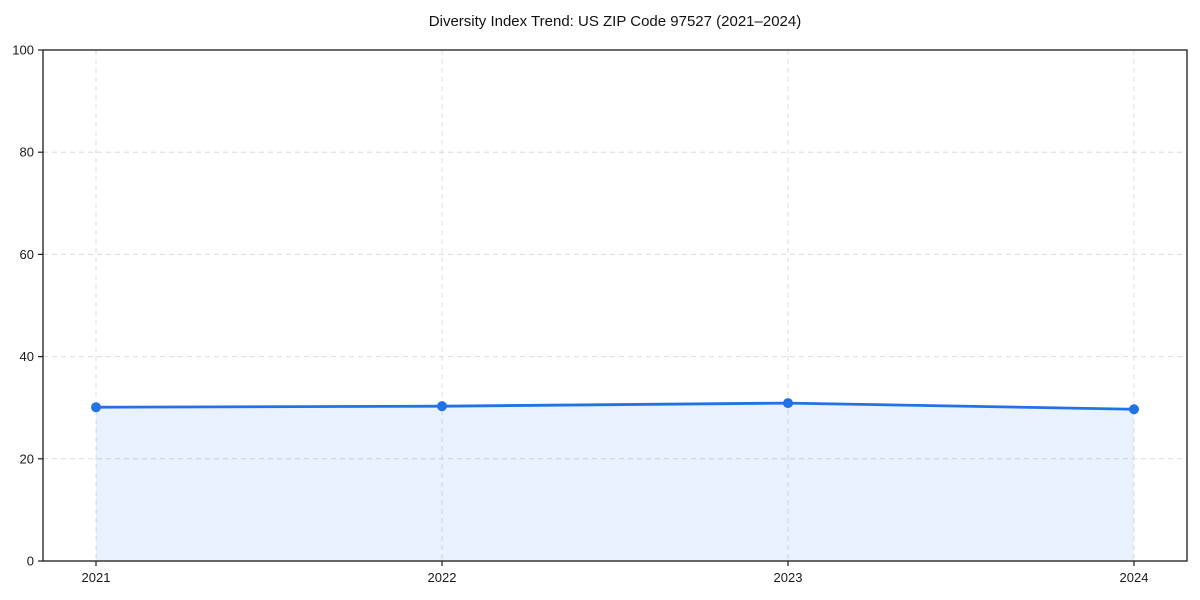 The width and height of the screenshot is (1200, 600). What do you see at coordinates (442, 577) in the screenshot?
I see `x-tick-label: 2022` at bounding box center [442, 577].